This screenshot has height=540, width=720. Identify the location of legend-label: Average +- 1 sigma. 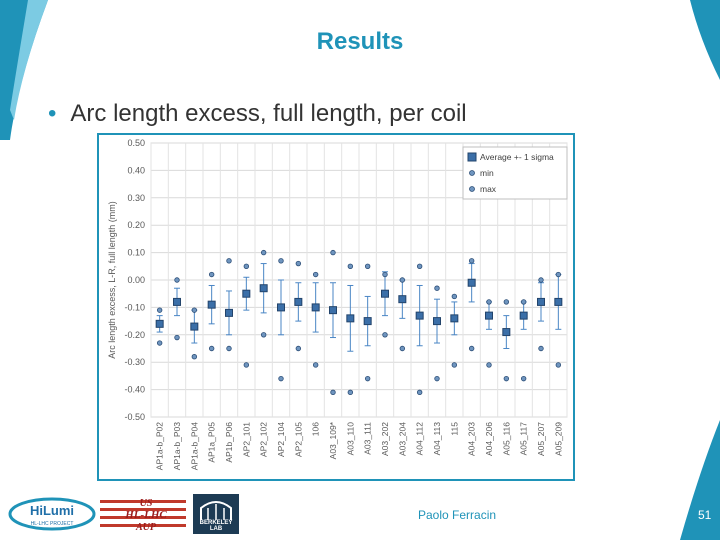
(517, 157).